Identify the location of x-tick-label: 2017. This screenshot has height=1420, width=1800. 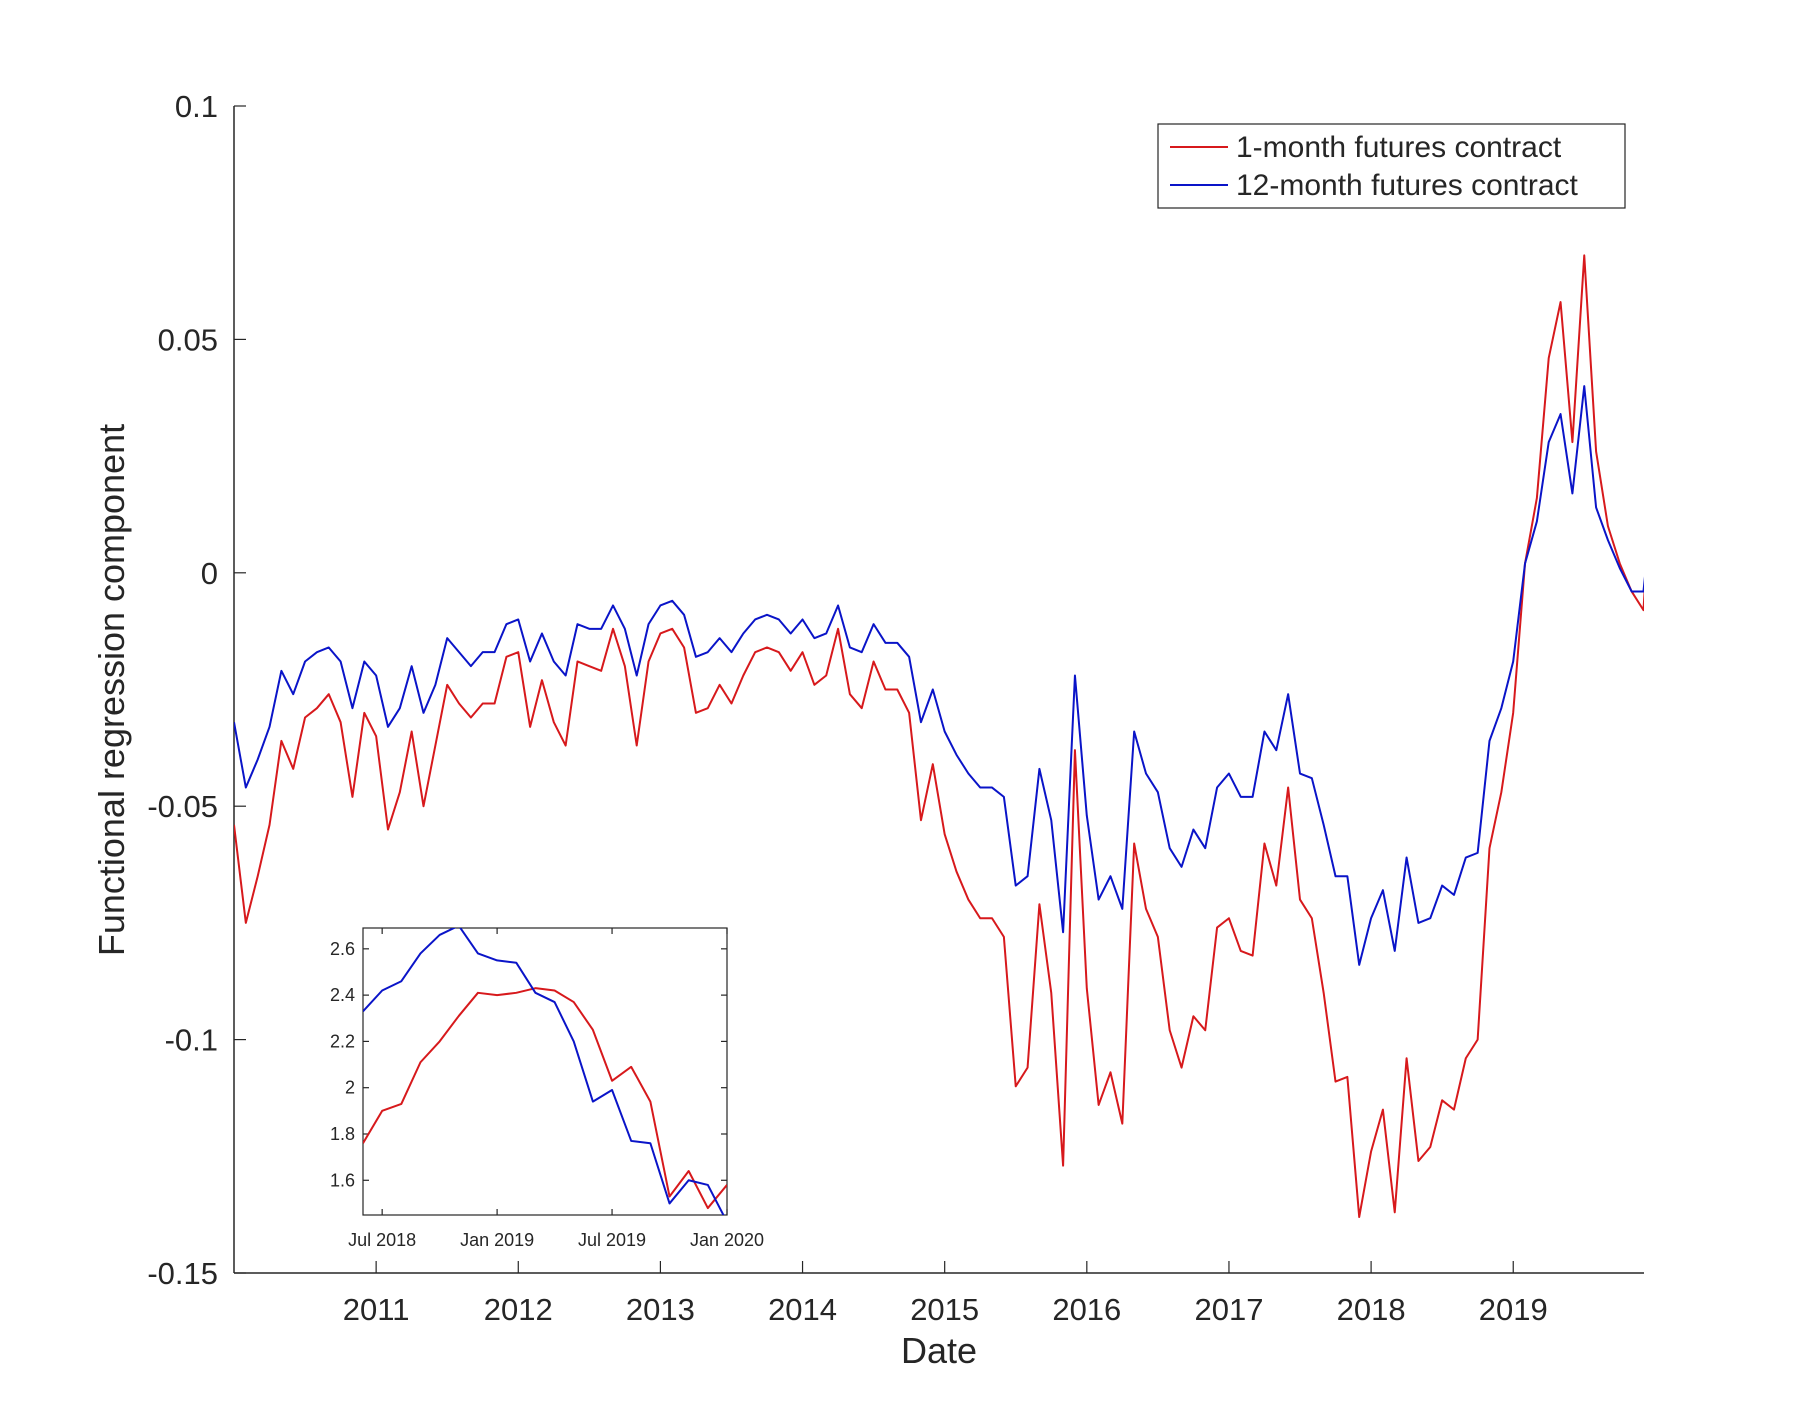
(1228, 1309).